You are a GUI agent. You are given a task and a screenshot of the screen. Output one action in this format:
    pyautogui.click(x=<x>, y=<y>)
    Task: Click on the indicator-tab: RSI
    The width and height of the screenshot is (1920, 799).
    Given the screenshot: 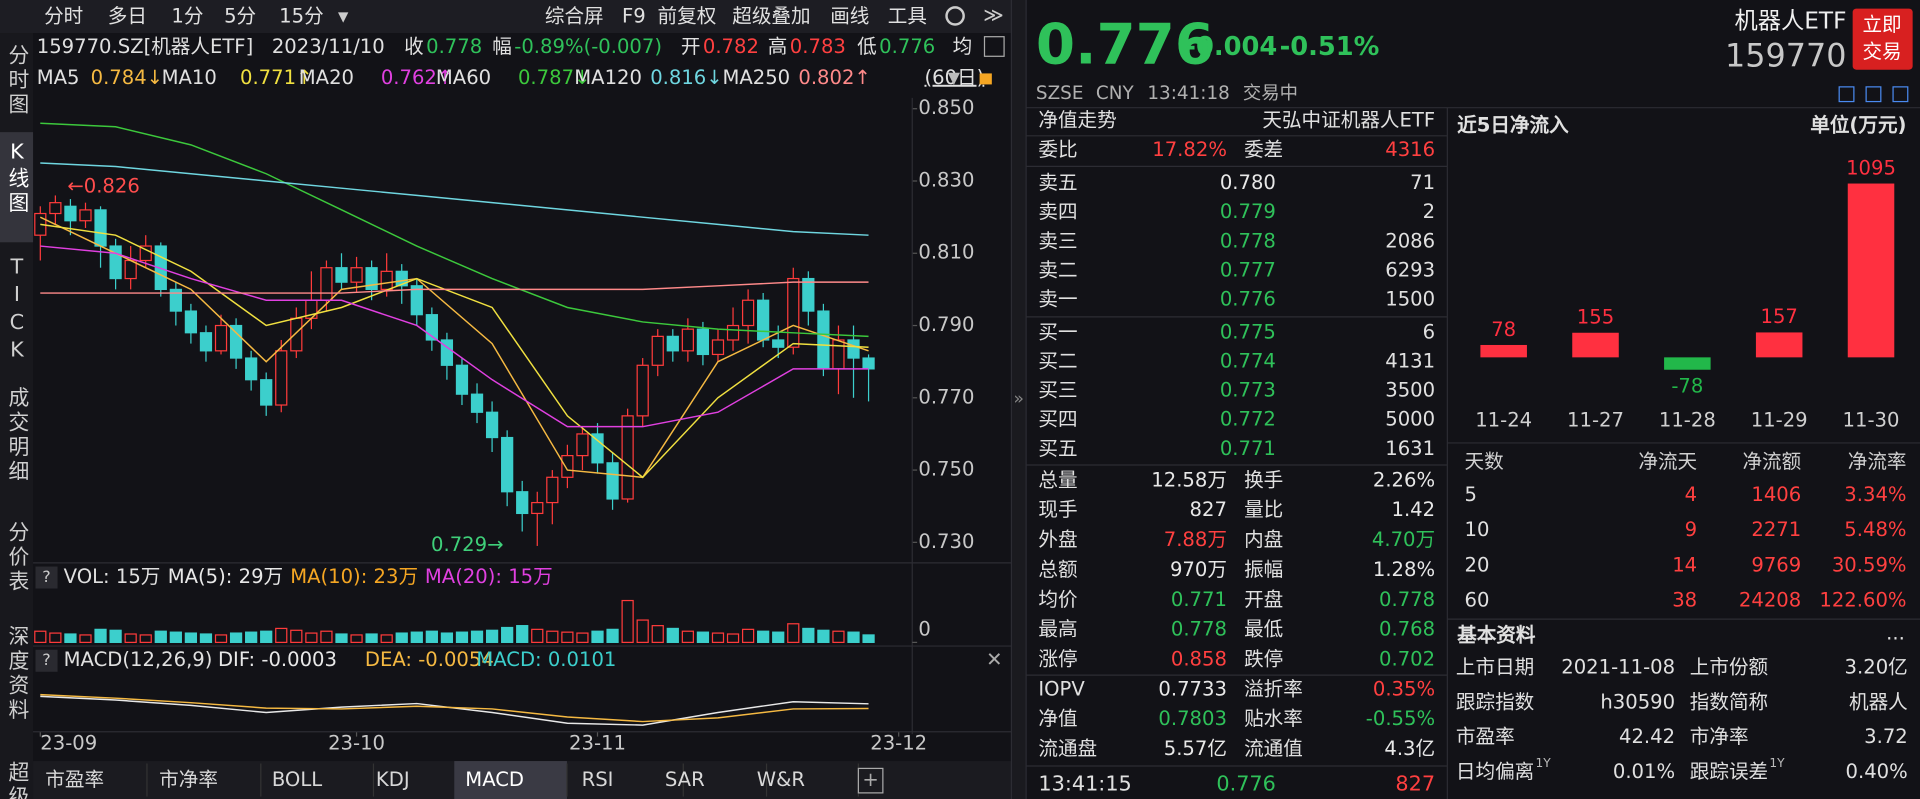 What is the action you would take?
    pyautogui.click(x=598, y=779)
    